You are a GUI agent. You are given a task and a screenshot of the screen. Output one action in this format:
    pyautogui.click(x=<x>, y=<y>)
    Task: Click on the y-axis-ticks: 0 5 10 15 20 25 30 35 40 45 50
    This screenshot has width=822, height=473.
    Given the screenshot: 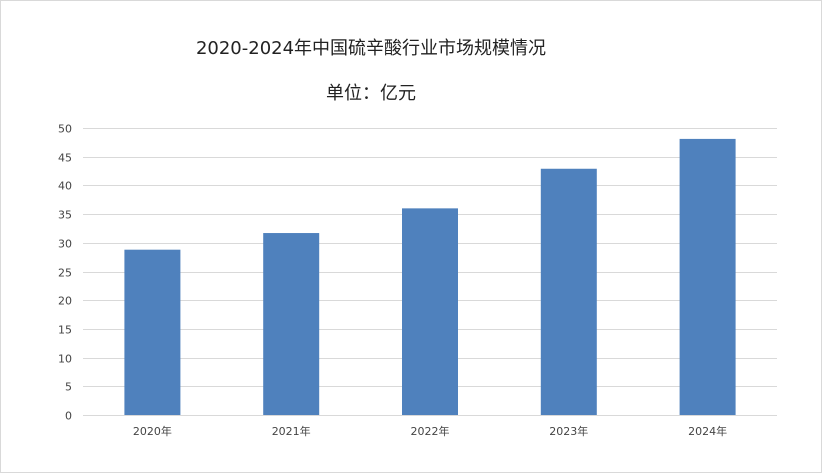 What is the action you would take?
    pyautogui.click(x=65, y=273)
    